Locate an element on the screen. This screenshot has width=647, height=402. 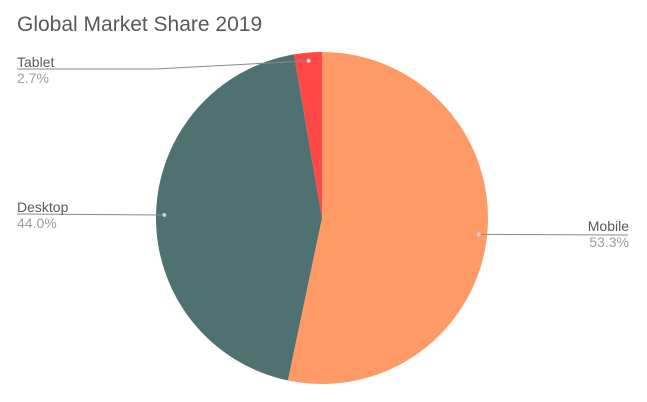
leader-dot-mobile is located at coordinates (478, 234).